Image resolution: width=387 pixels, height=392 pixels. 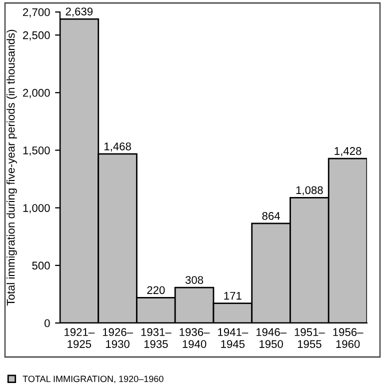 What do you see at coordinates (271, 338) in the screenshot?
I see `x-tick-label: 1946– 1950` at bounding box center [271, 338].